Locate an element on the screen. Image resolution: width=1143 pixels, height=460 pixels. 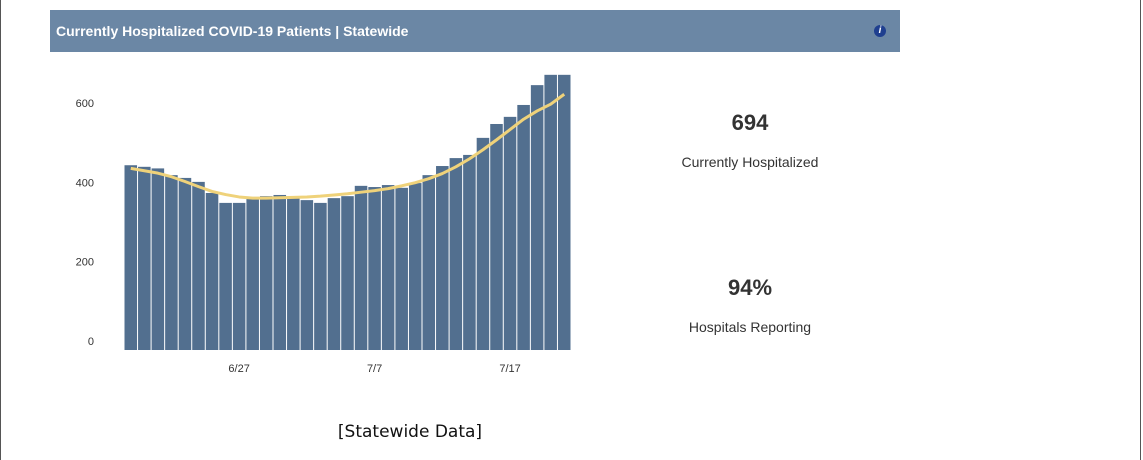
y-tick-label: 200 is located at coordinates (85, 263).